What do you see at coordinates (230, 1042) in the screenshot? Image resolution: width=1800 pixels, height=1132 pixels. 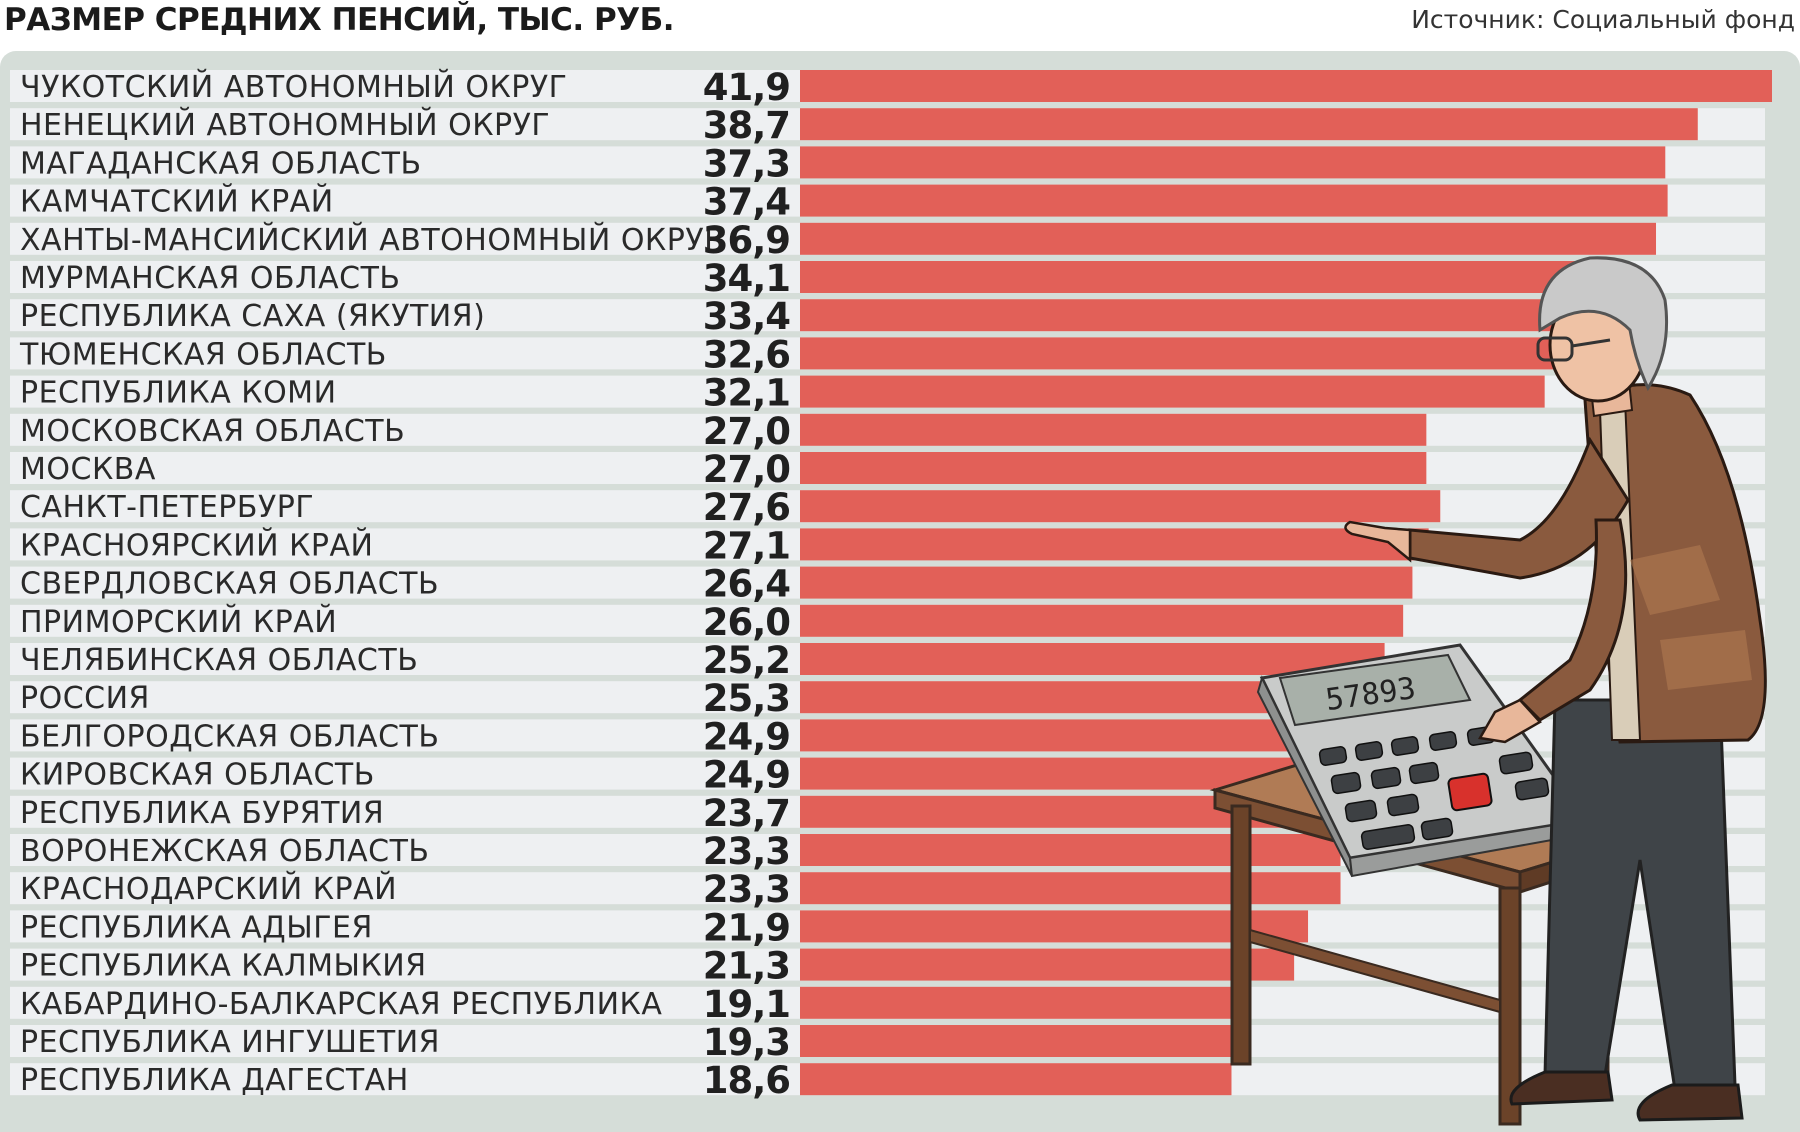 I see `category-label: РЕСПУБЛИКА ИНГУШЕТИЯ` at bounding box center [230, 1042].